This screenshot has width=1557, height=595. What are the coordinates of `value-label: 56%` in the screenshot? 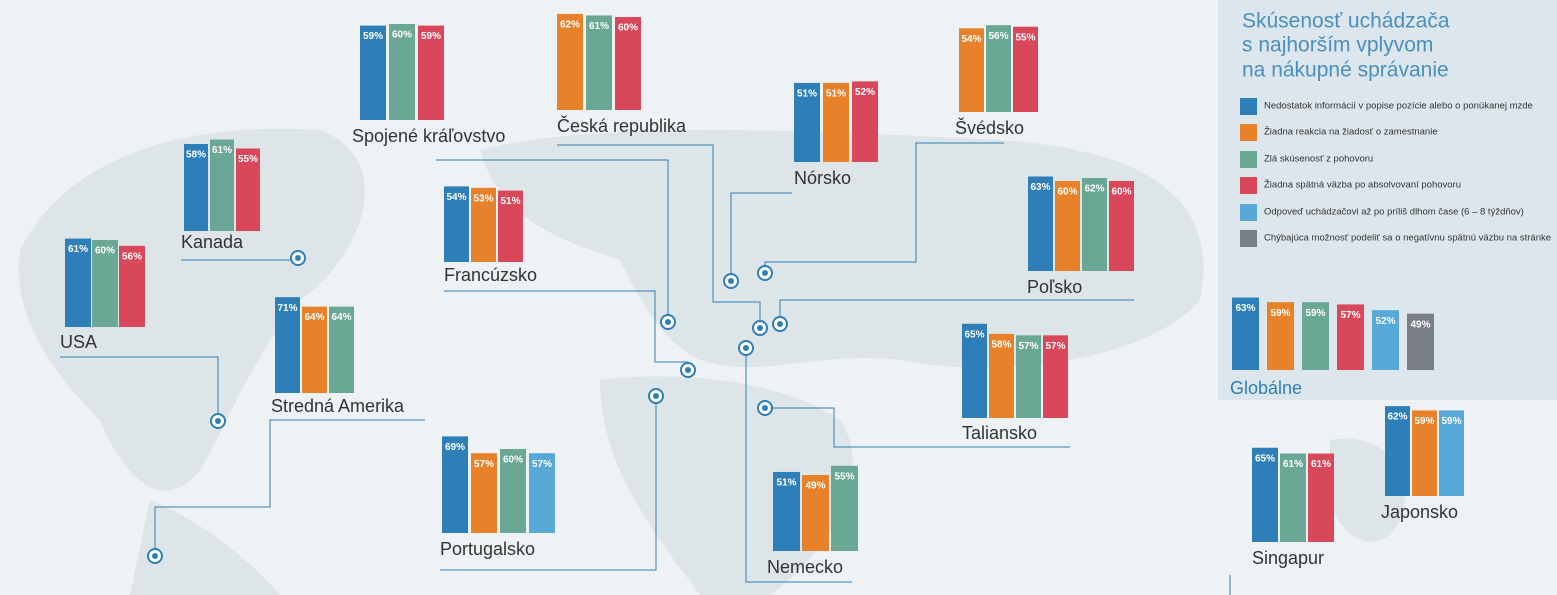 It's located at (998, 36).